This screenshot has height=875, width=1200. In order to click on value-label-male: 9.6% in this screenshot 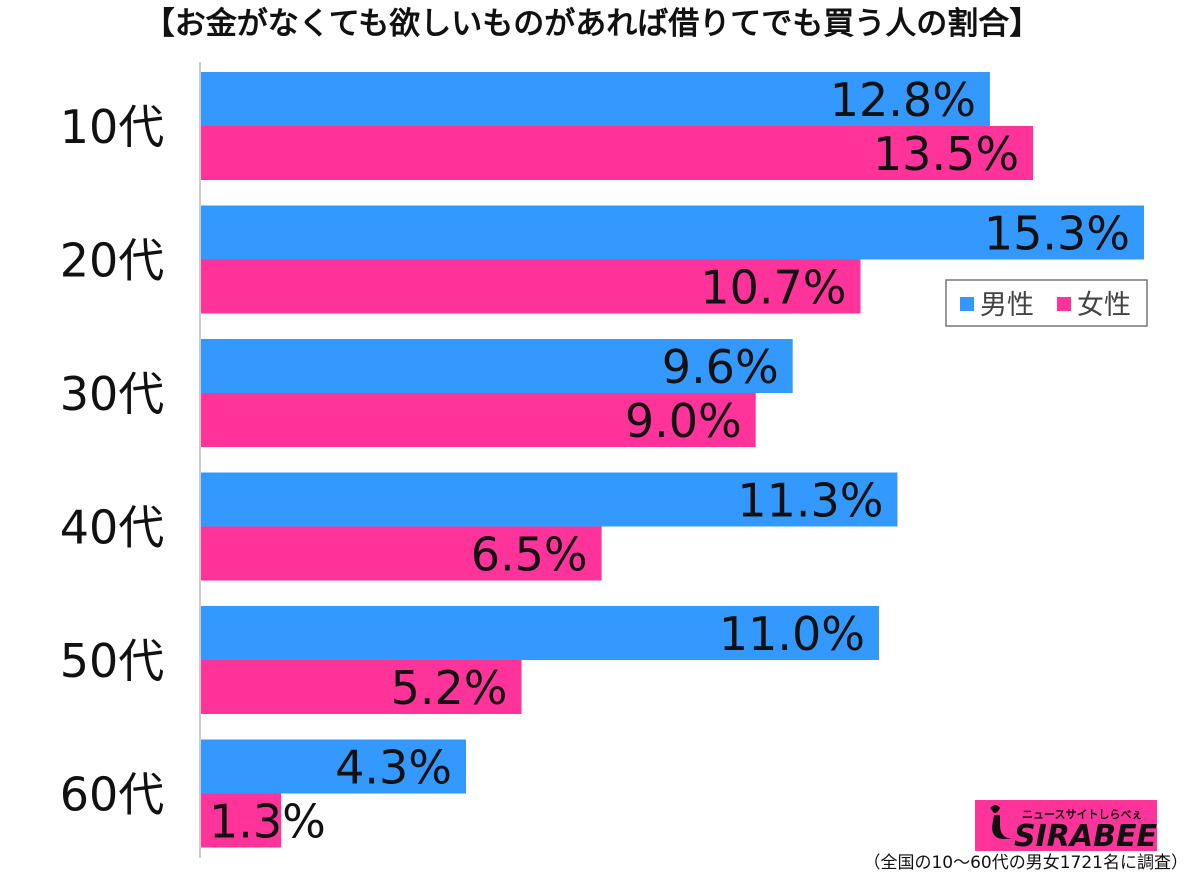, I will do `click(720, 367)`.